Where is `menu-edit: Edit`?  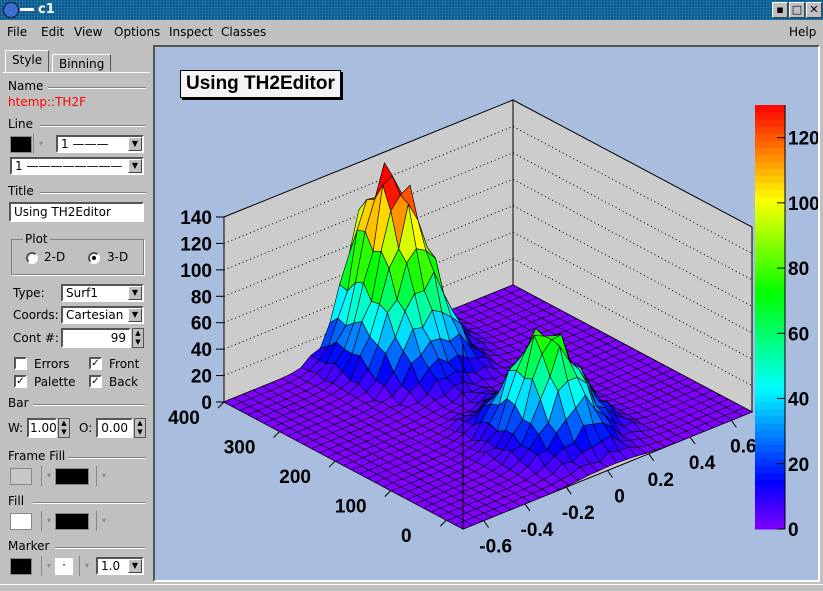
menu-edit: Edit is located at coordinates (53, 32).